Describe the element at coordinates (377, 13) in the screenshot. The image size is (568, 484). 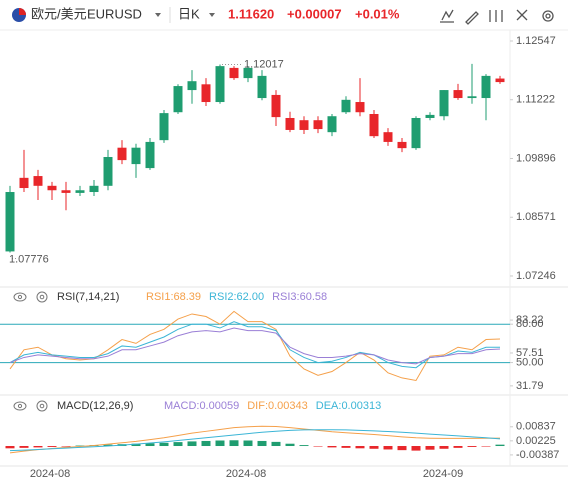
I see `change-pct: +0.01%` at that location.